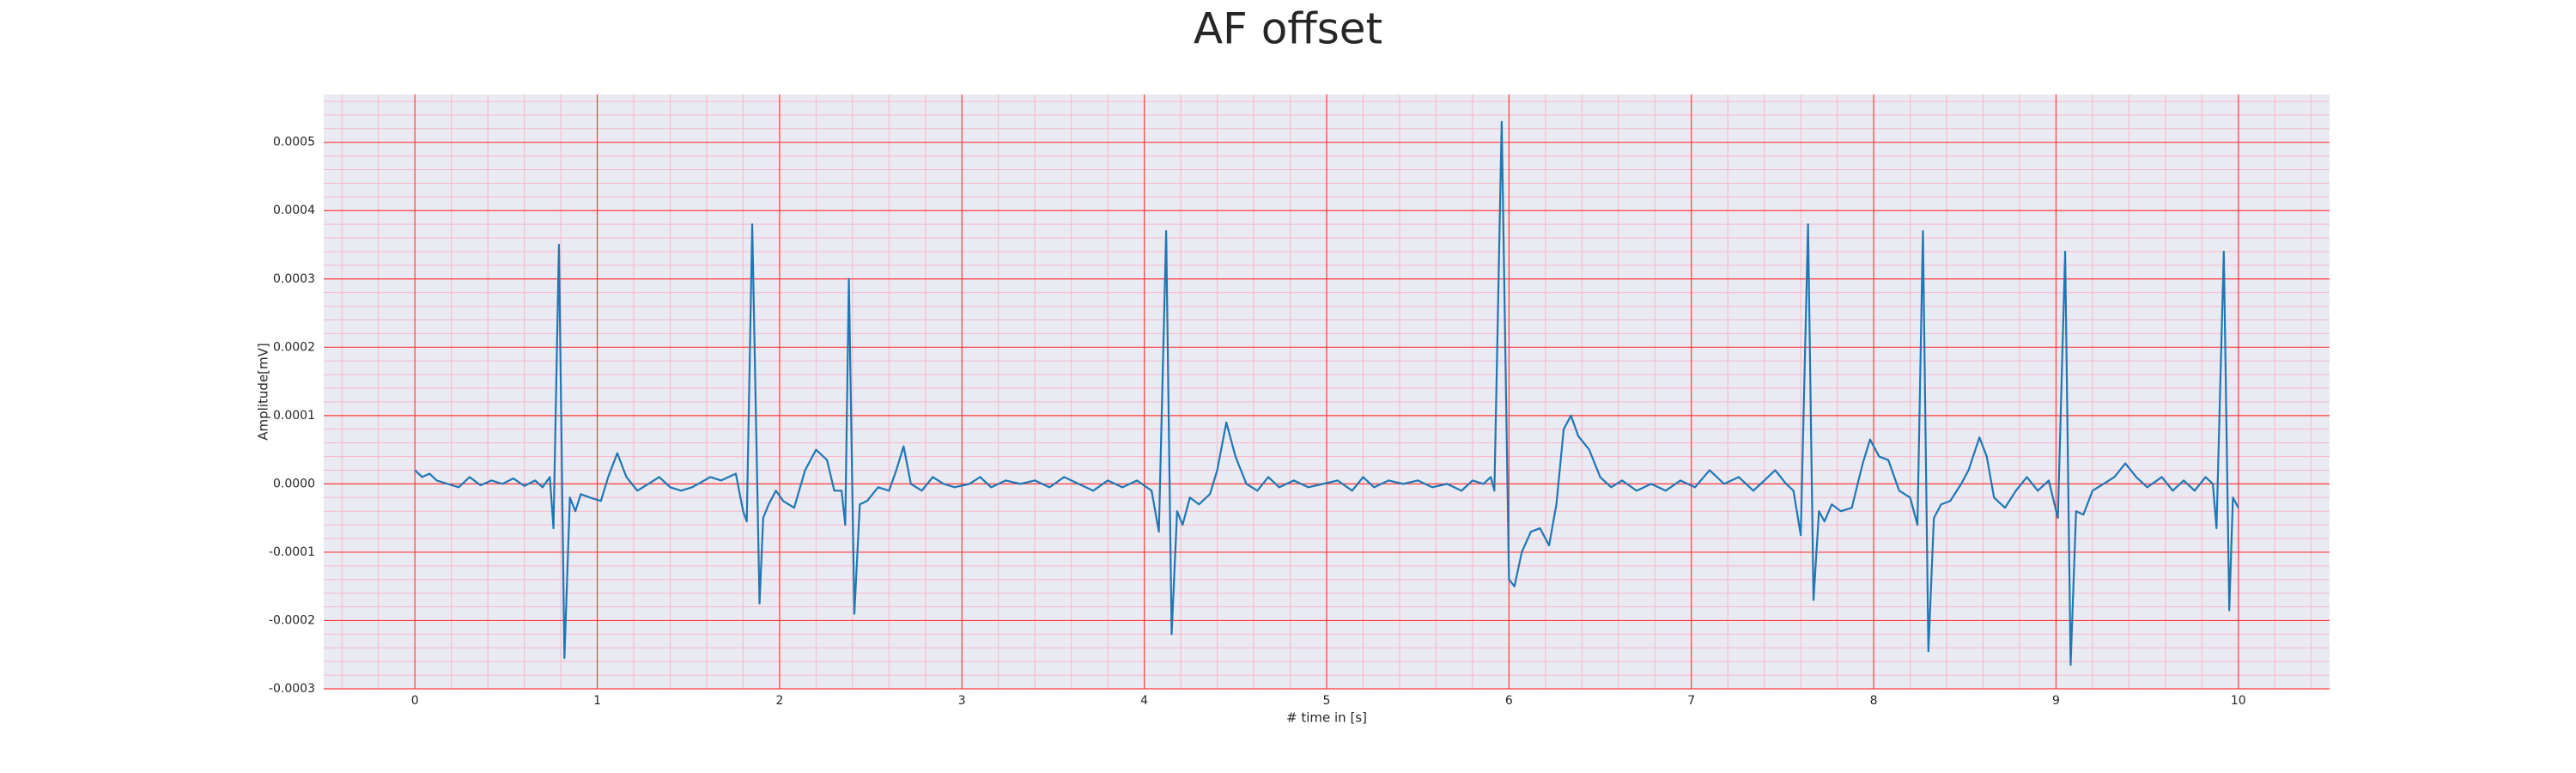 This screenshot has width=2576, height=773. What do you see at coordinates (2238, 701) in the screenshot?
I see `x-tick-label: 10` at bounding box center [2238, 701].